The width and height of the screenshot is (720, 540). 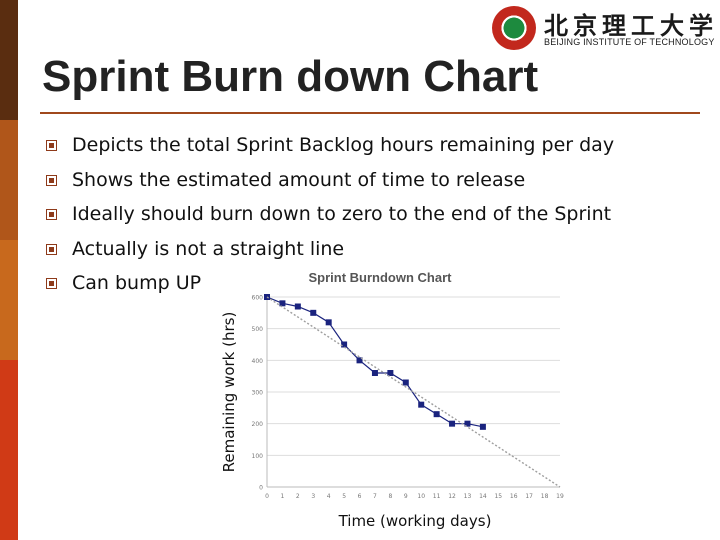 I want to click on chart-x-tick-label: 1, so click(x=283, y=496).